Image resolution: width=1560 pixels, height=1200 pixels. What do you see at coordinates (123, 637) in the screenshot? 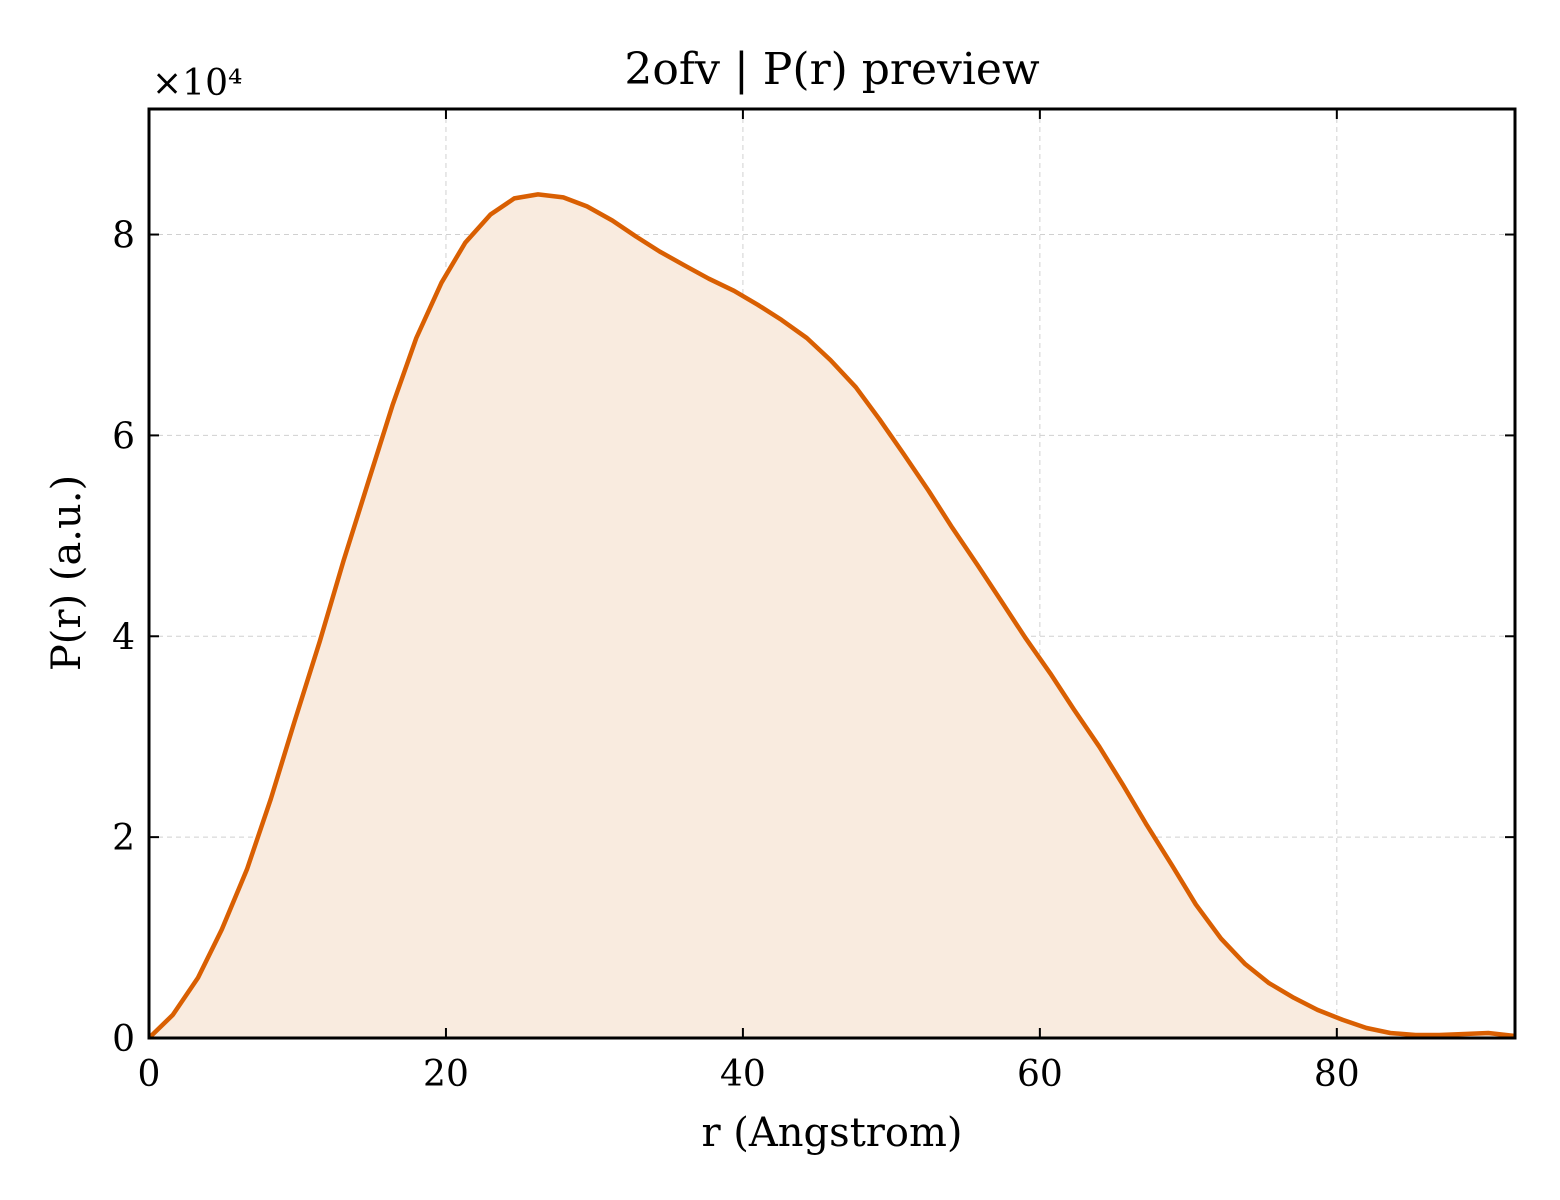
I see `y-tick-label: 4` at bounding box center [123, 637].